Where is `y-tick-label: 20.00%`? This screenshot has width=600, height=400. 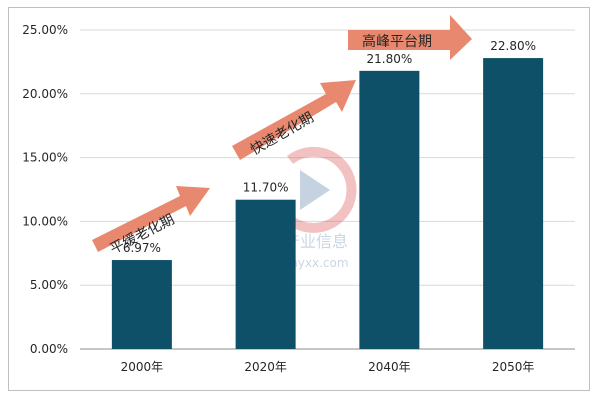
y-tick-label: 20.00% is located at coordinates (45, 94).